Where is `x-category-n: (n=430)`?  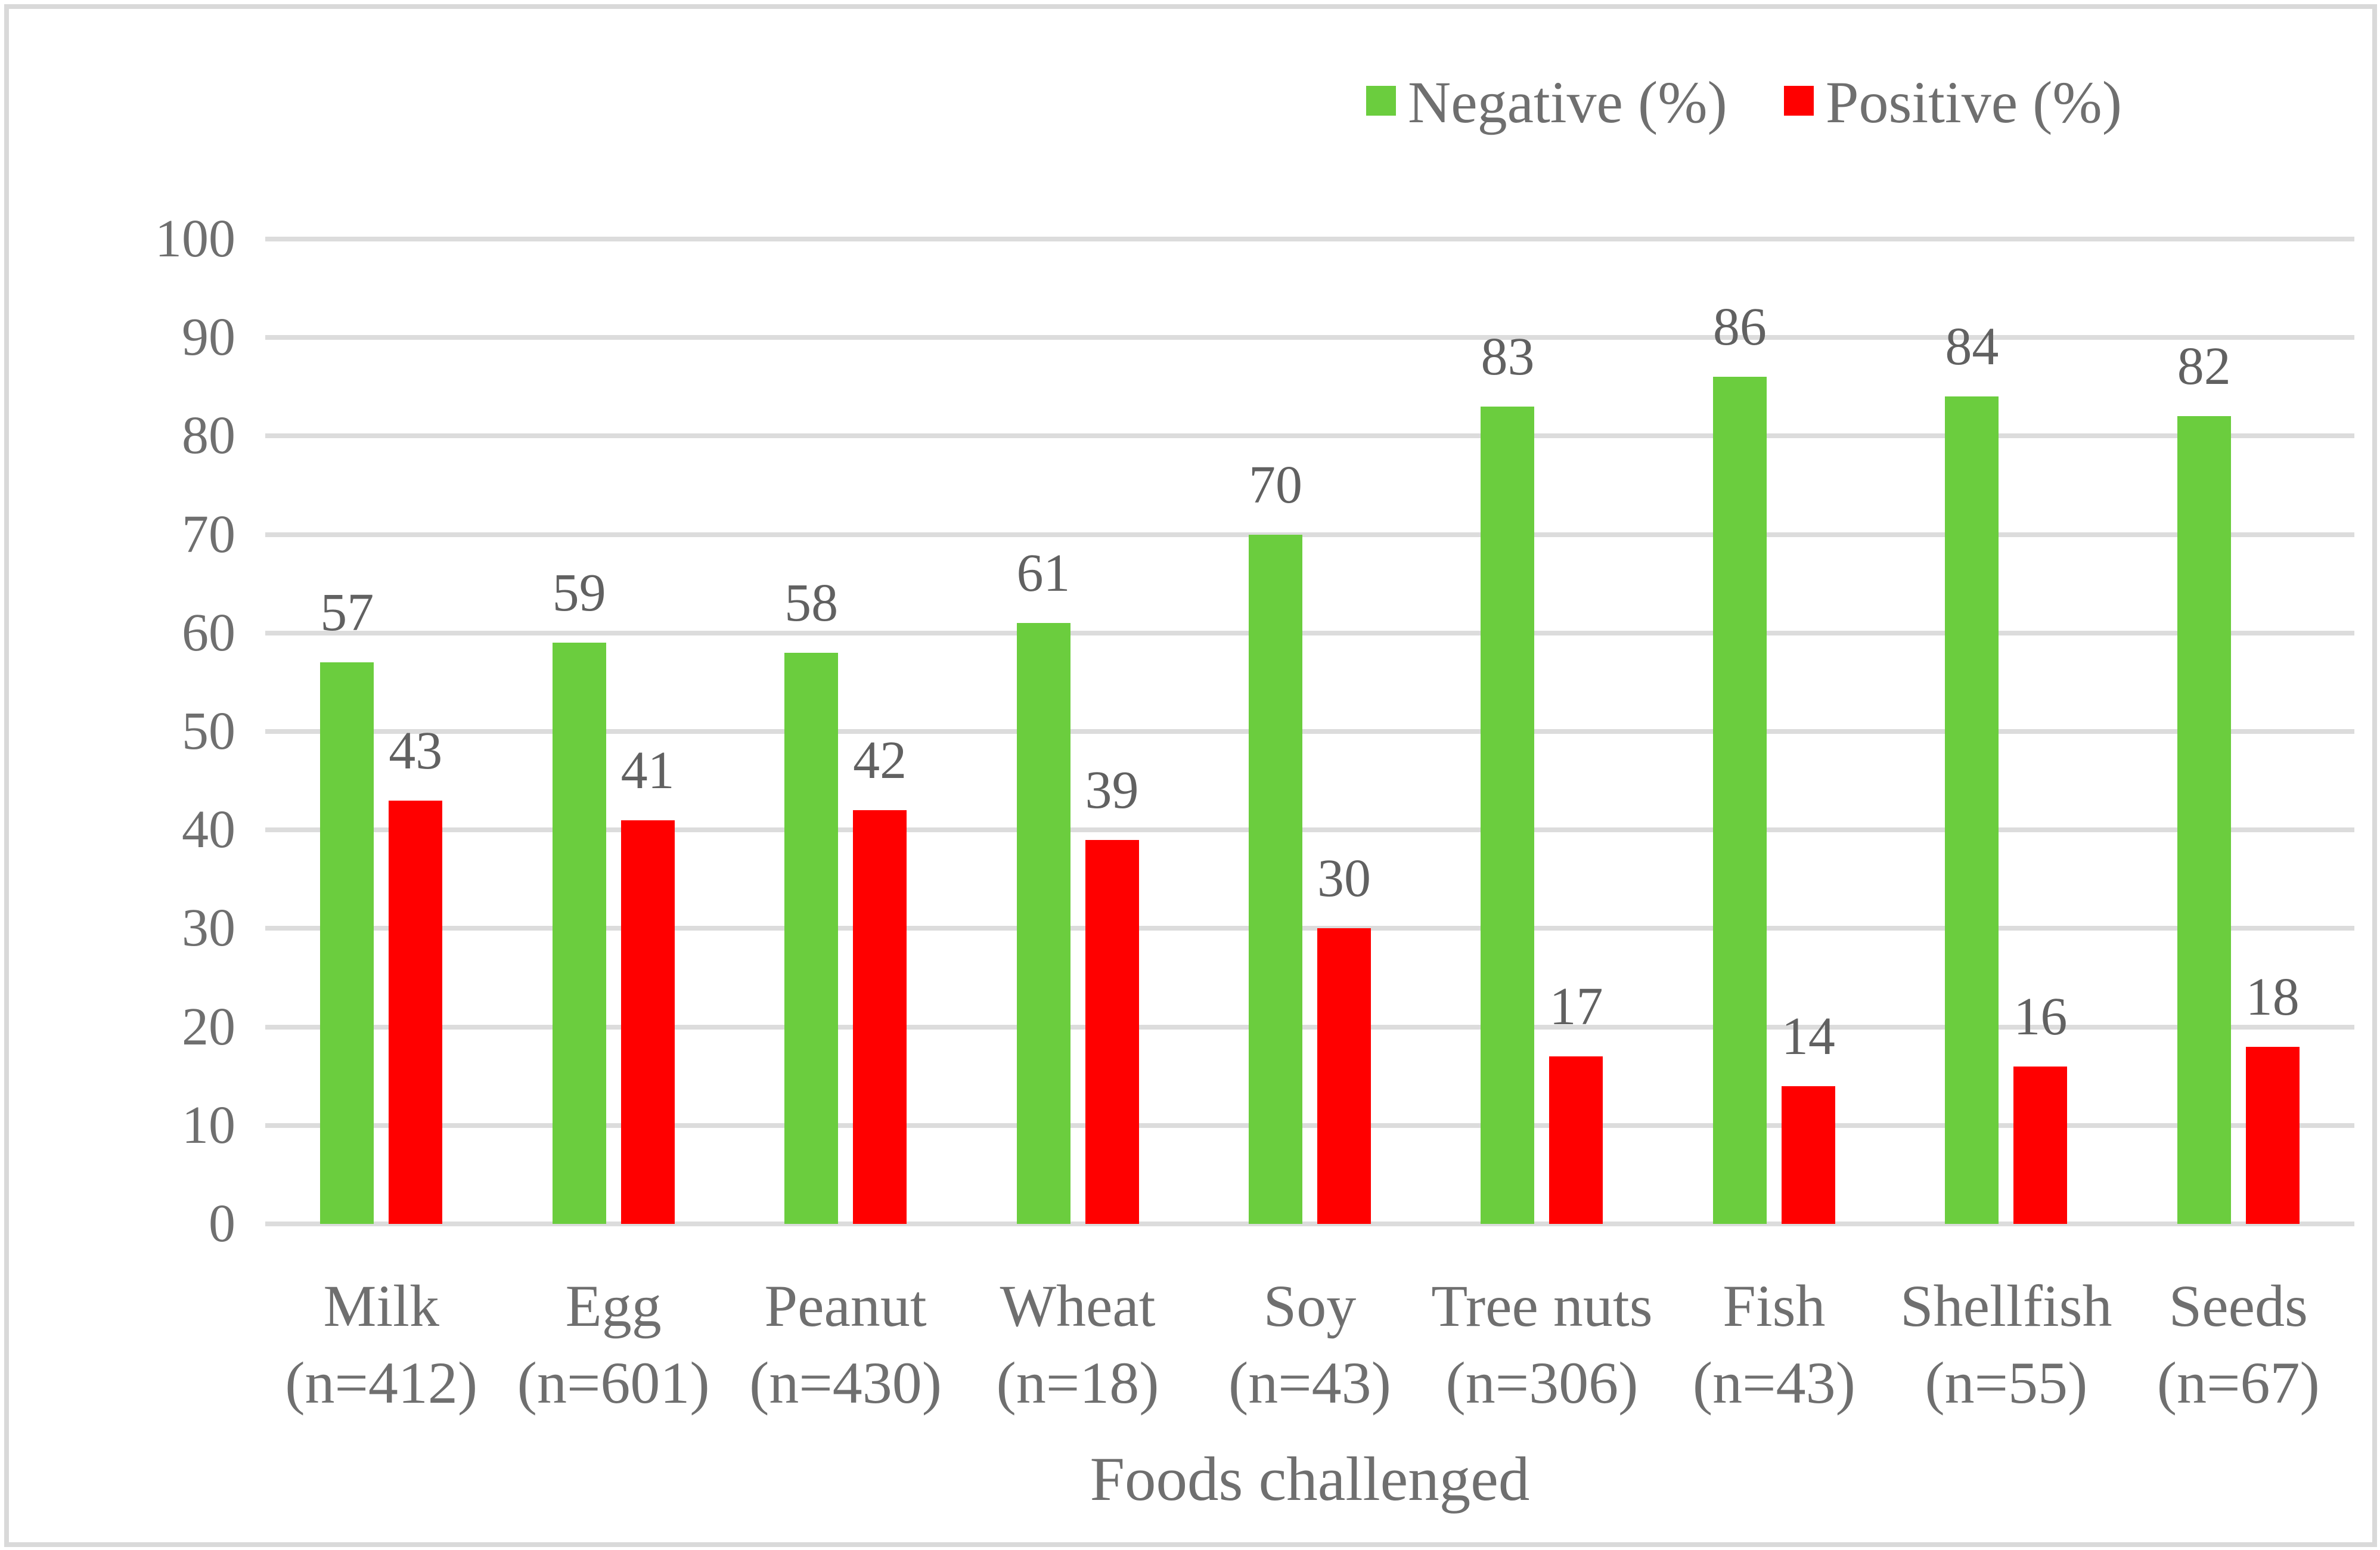
x-category-n: (n=430) is located at coordinates (846, 1383).